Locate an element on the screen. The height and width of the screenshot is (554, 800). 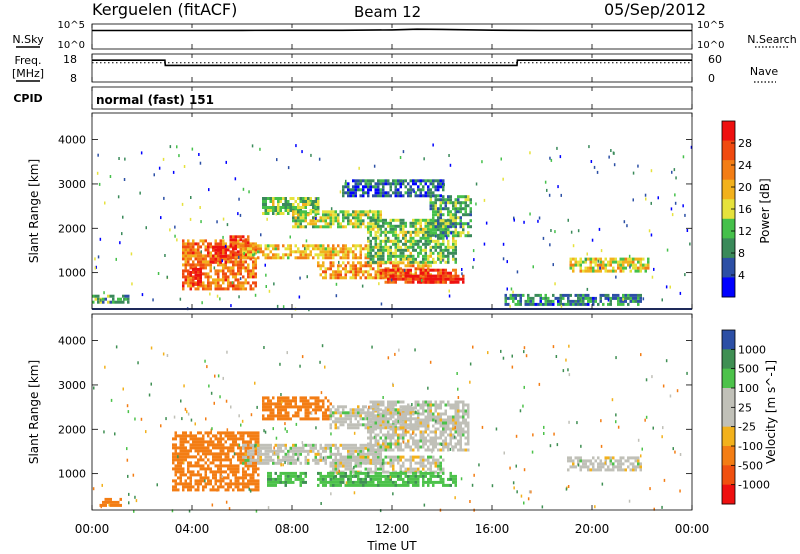
velocity-scatter-cell is located at coordinates (563, 371).